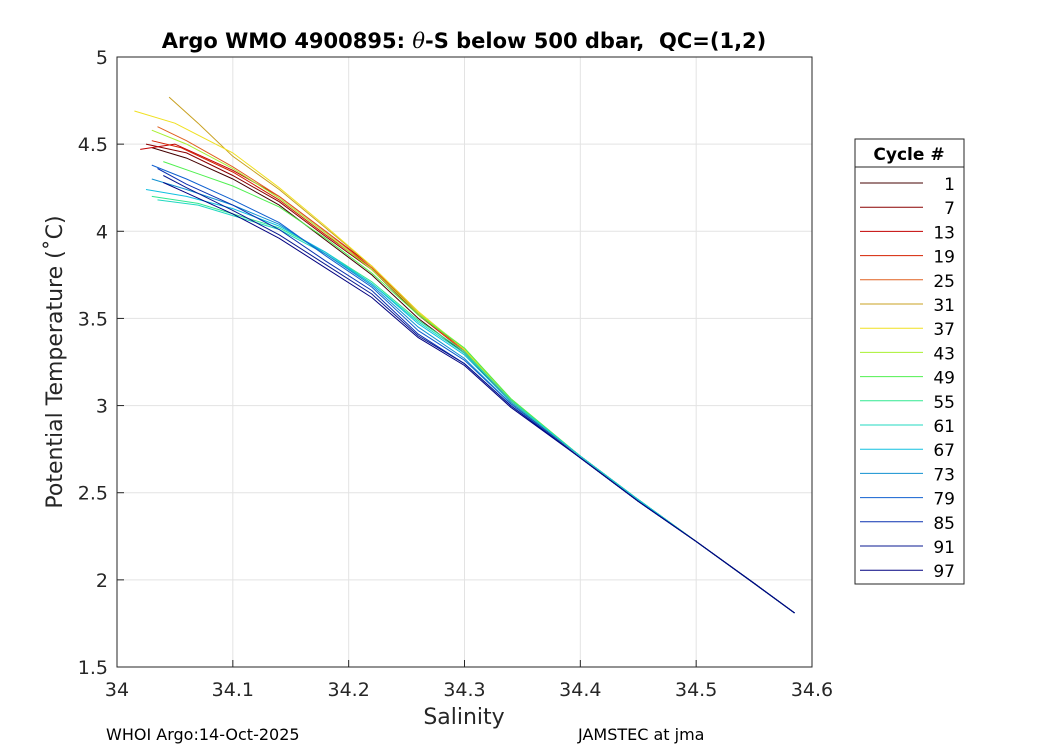 The height and width of the screenshot is (750, 1050). What do you see at coordinates (944, 403) in the screenshot?
I see `legend-label-55: 55` at bounding box center [944, 403].